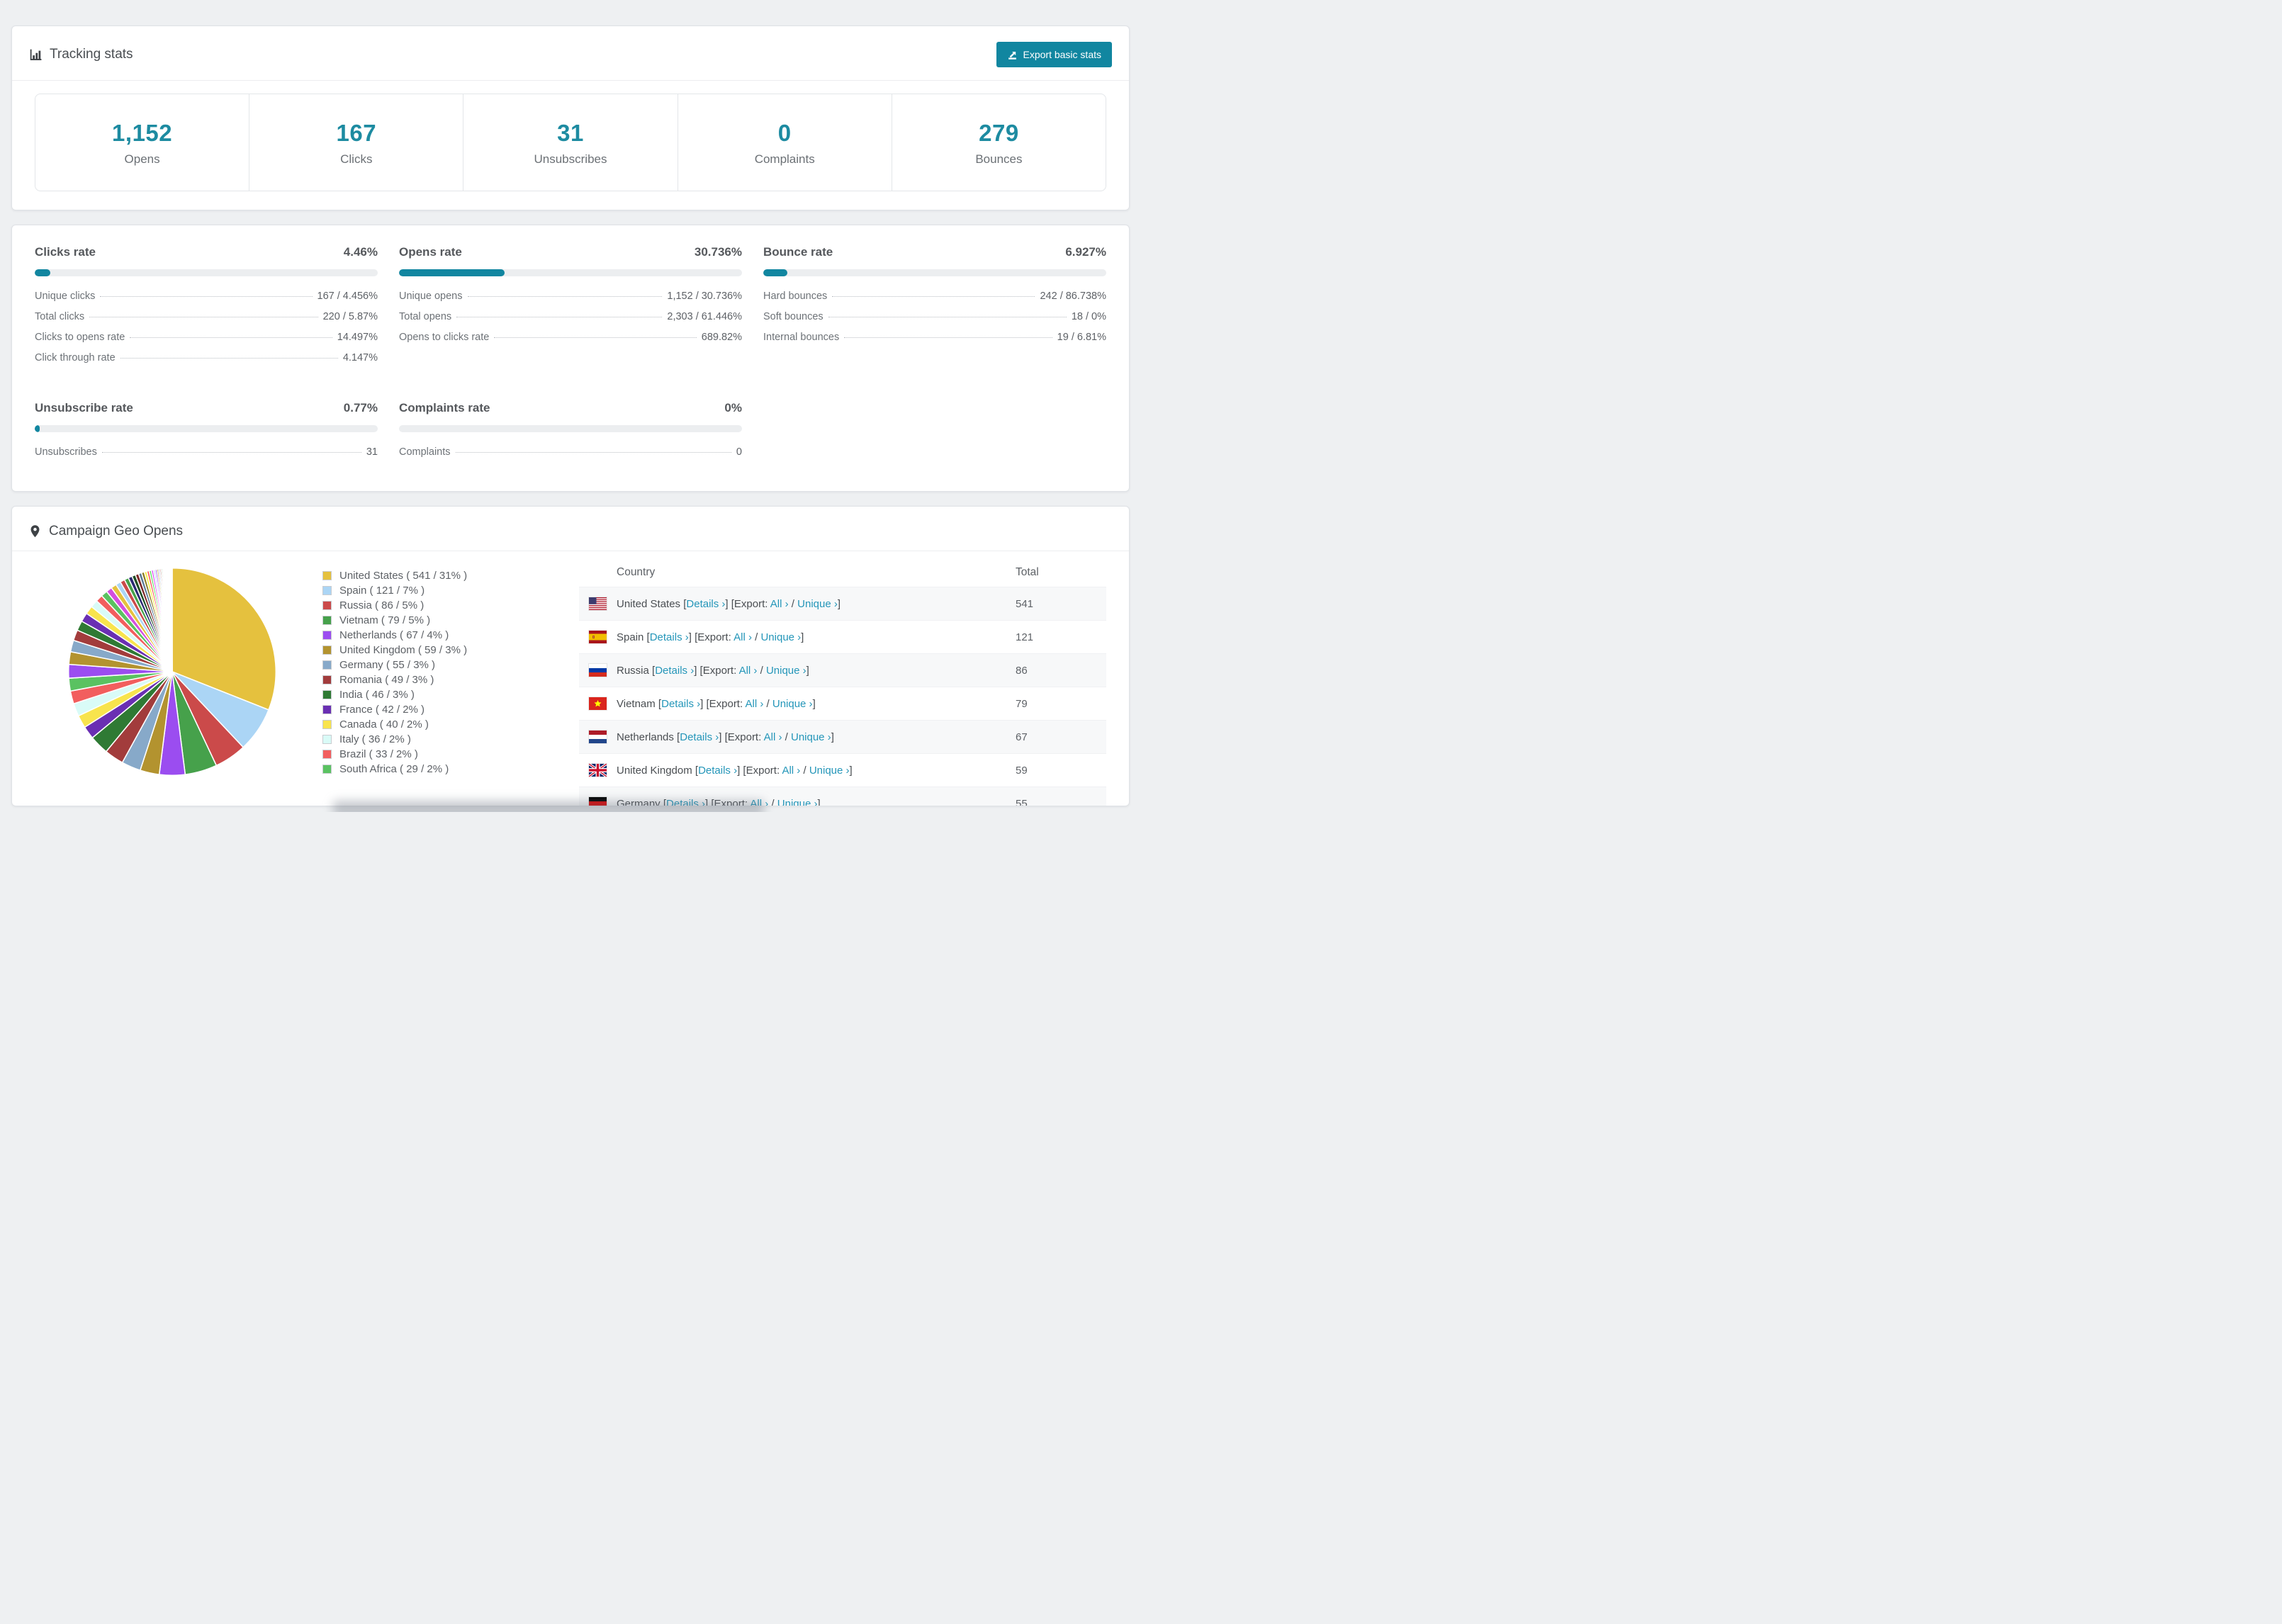 Image resolution: width=2282 pixels, height=1624 pixels. I want to click on progress-bar, so click(935, 272).